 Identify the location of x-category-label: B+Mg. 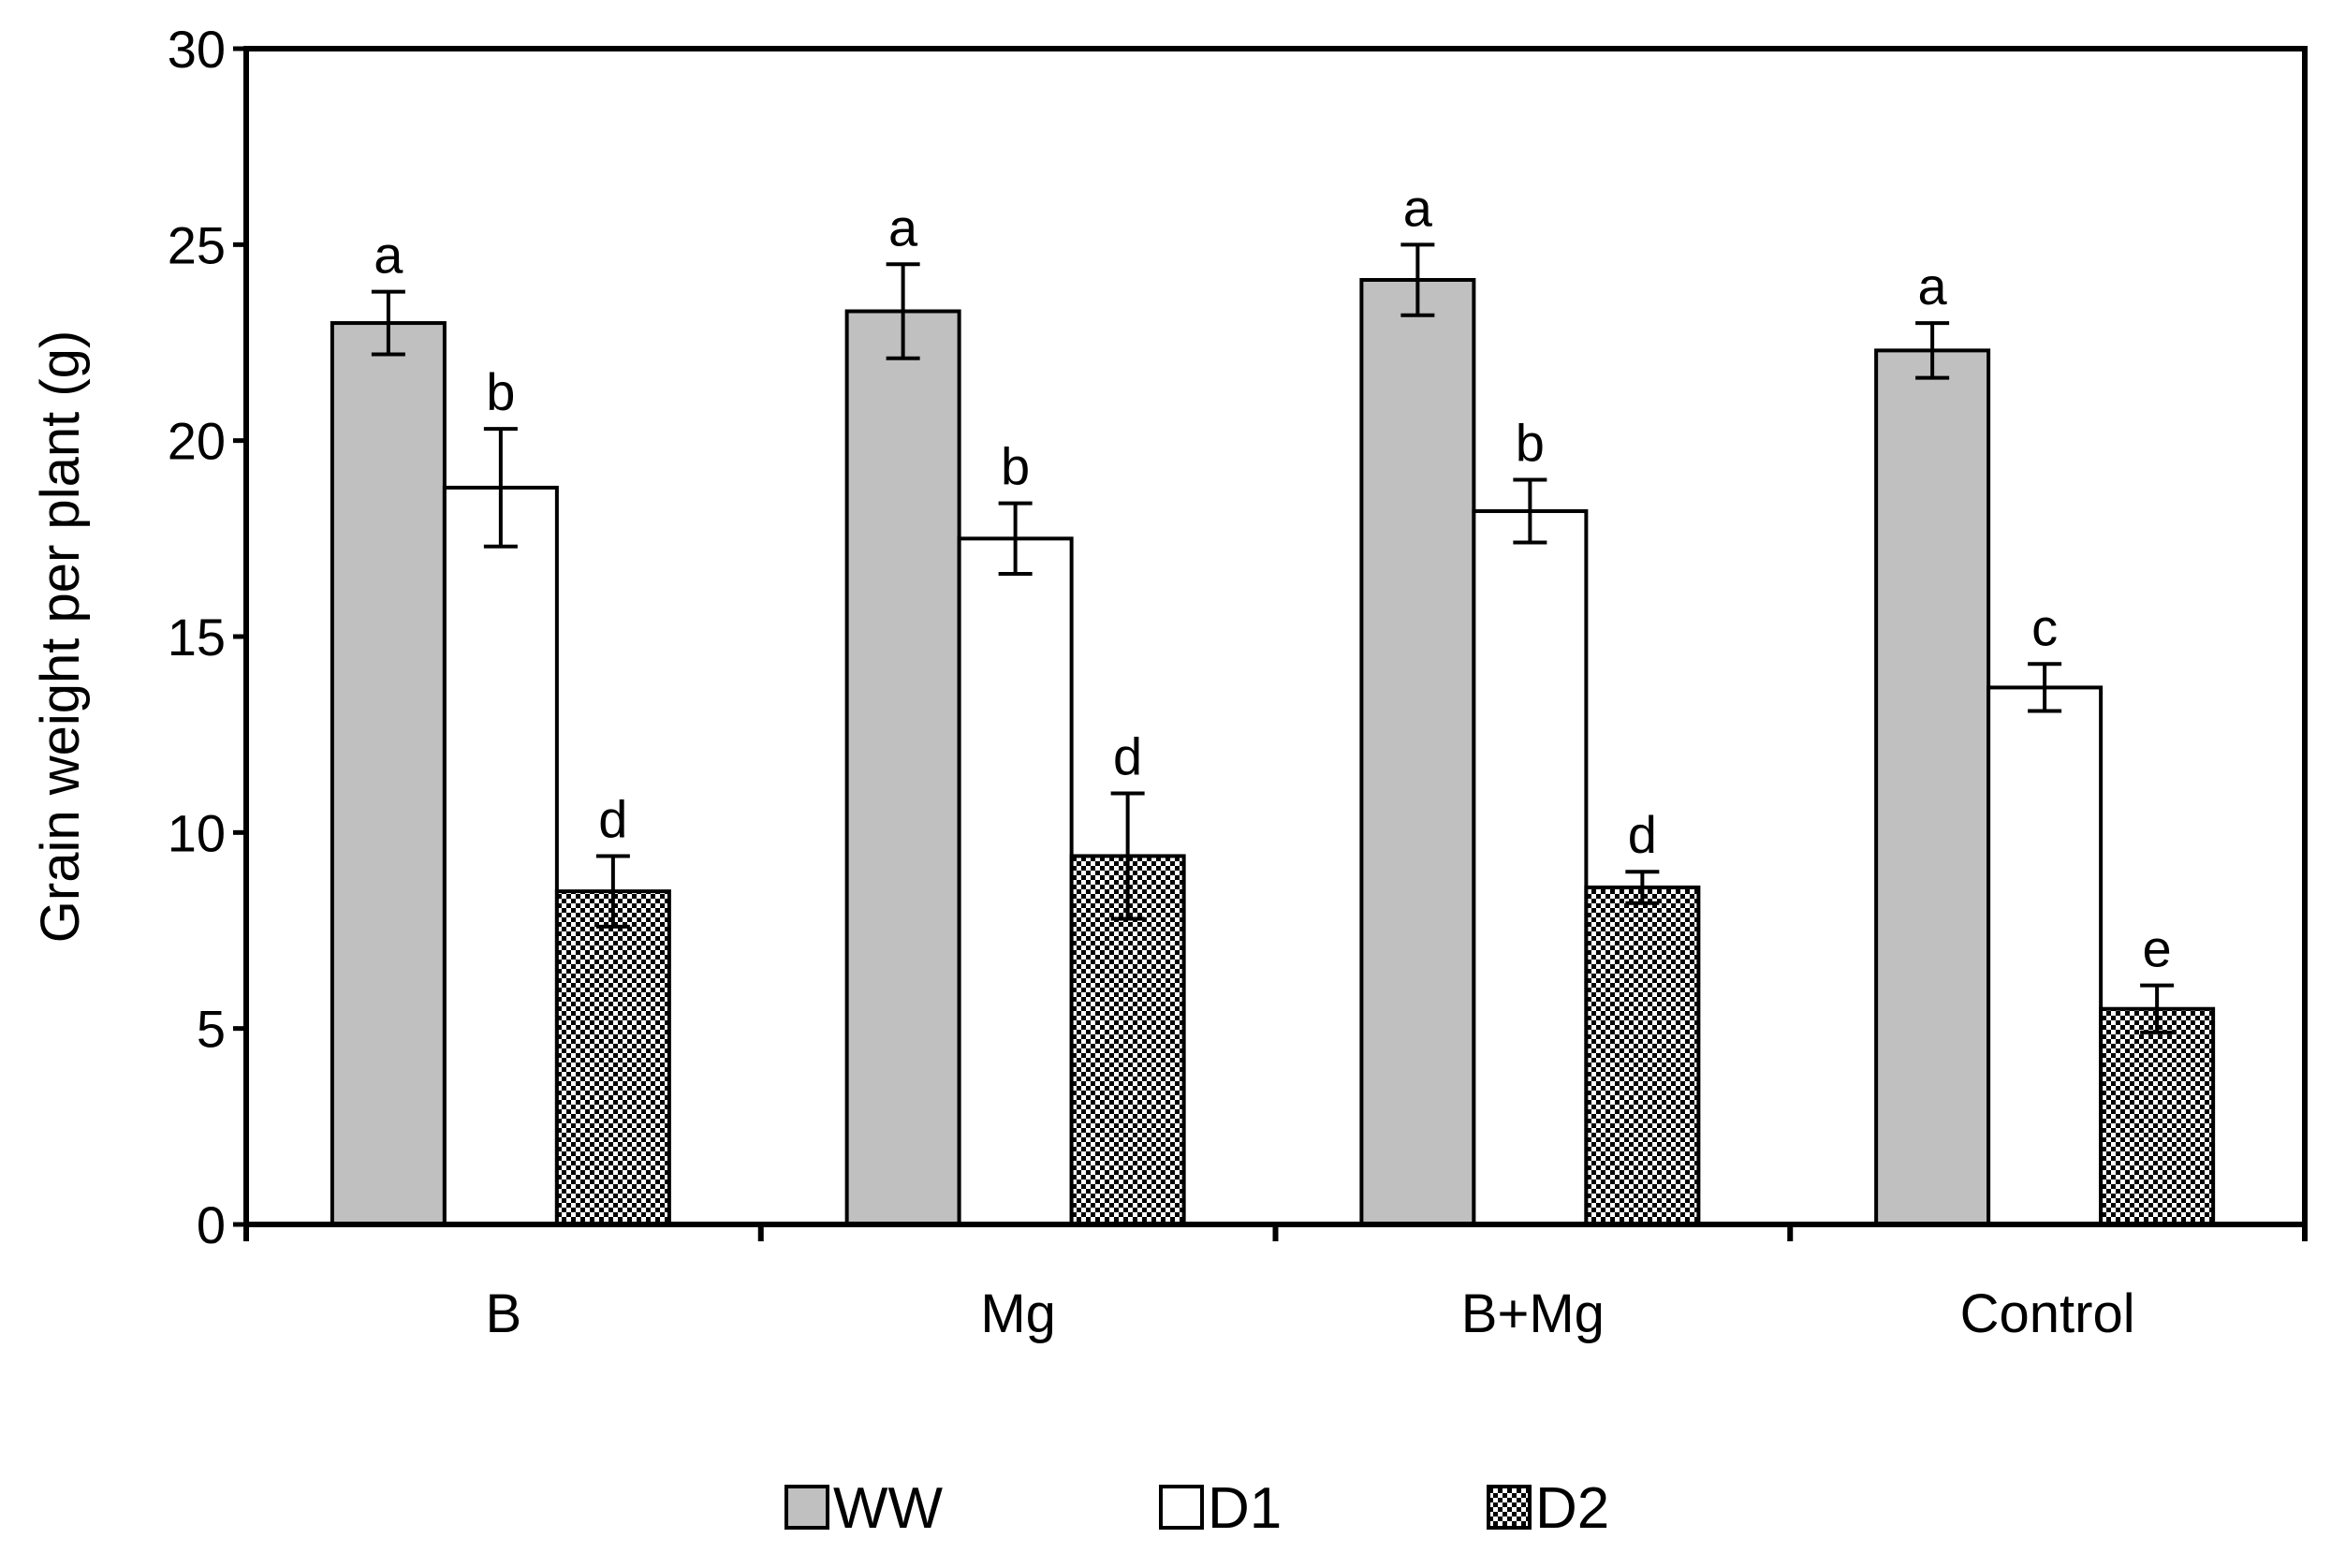
(1533, 1314).